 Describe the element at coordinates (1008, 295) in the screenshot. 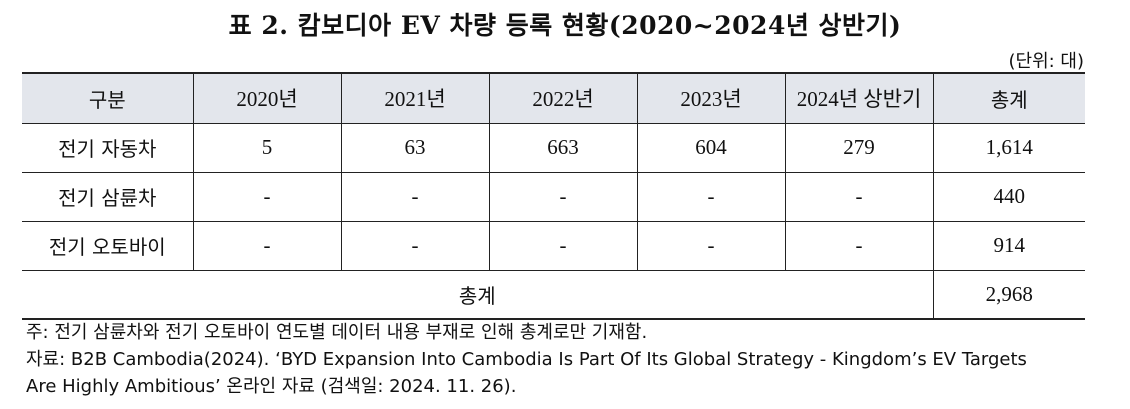

I see `total-value: 2,968` at that location.